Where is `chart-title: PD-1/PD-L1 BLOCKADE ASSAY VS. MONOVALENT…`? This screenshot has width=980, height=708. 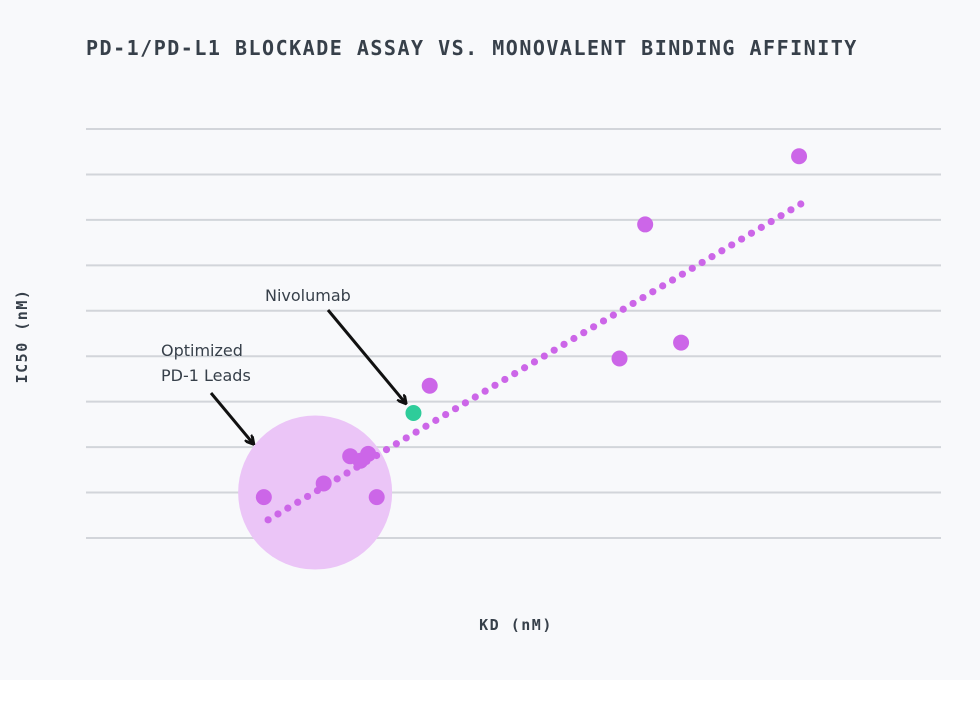 chart-title: PD-1/PD-L1 BLOCKADE ASSAY VS. MONOVALENT… is located at coordinates (472, 48).